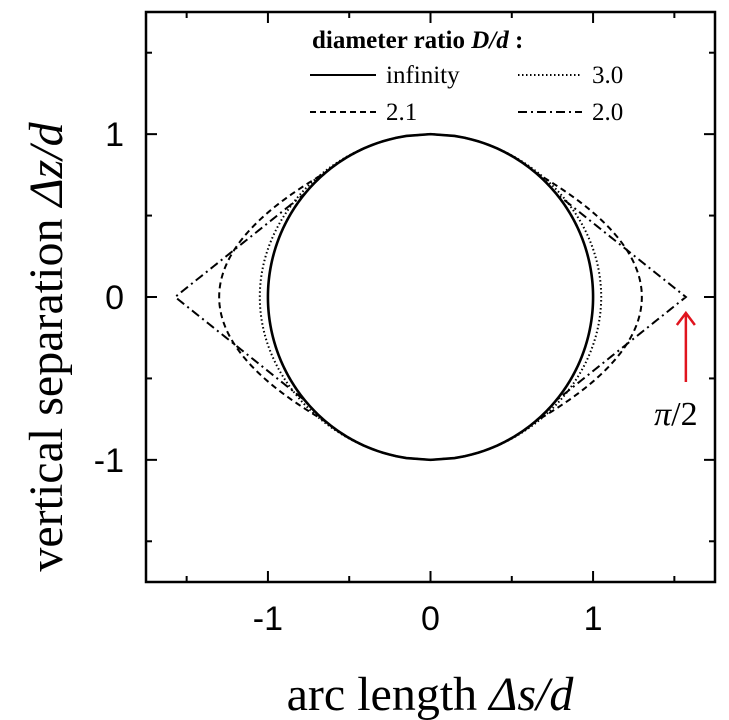  Describe the element at coordinates (391, 40) in the screenshot. I see `legend-title-text: diameter ratio` at that location.